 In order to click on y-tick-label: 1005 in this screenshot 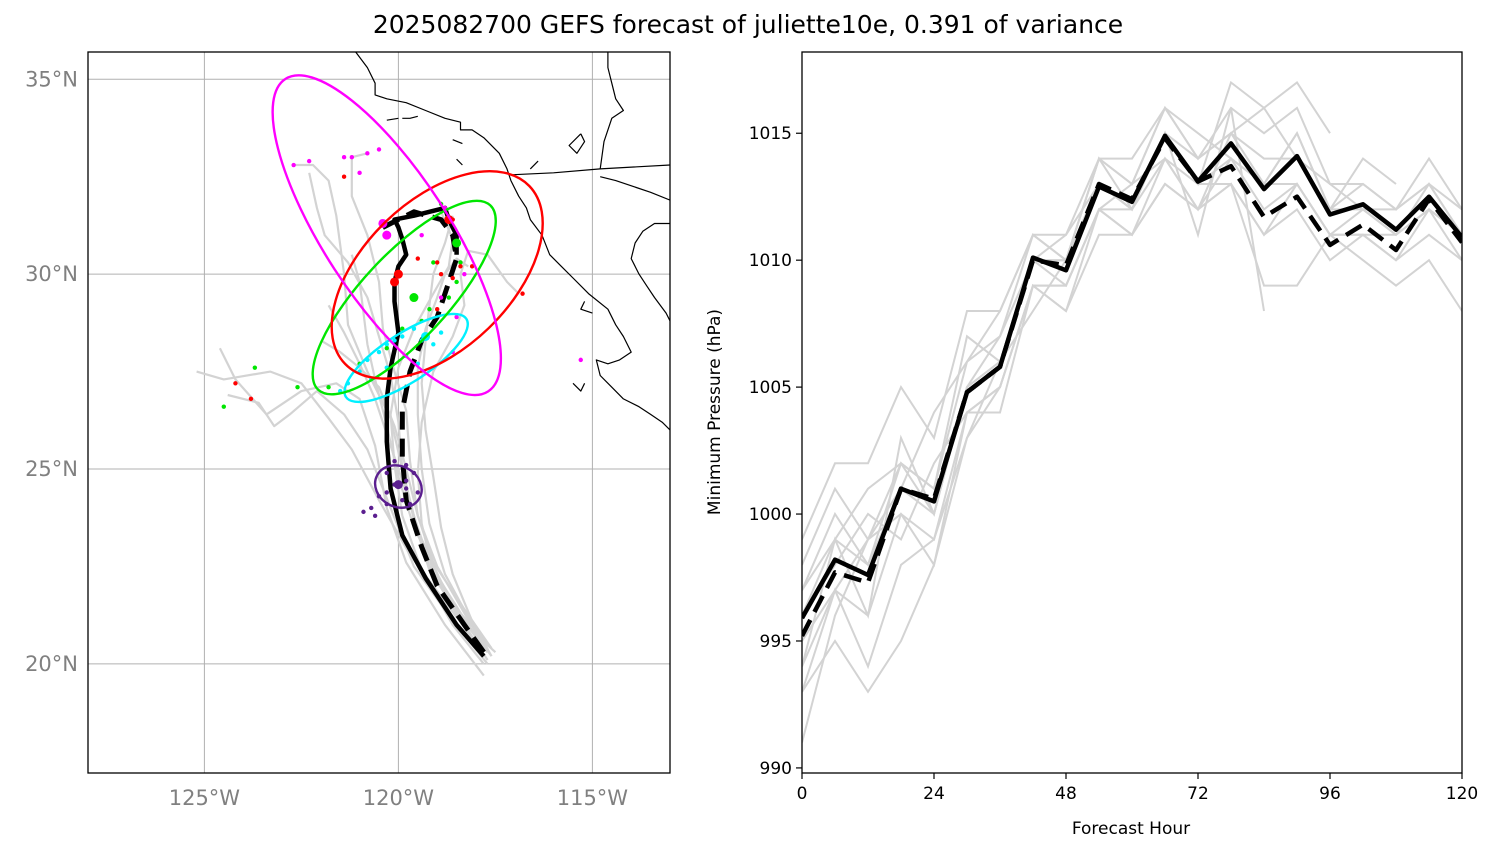, I will do `click(770, 388)`.